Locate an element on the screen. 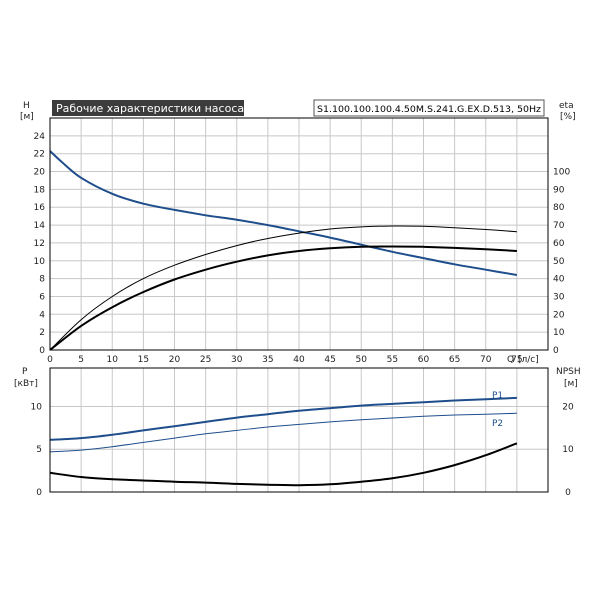 The height and width of the screenshot is (600, 600). y-tick-label: 18 is located at coordinates (40, 190).